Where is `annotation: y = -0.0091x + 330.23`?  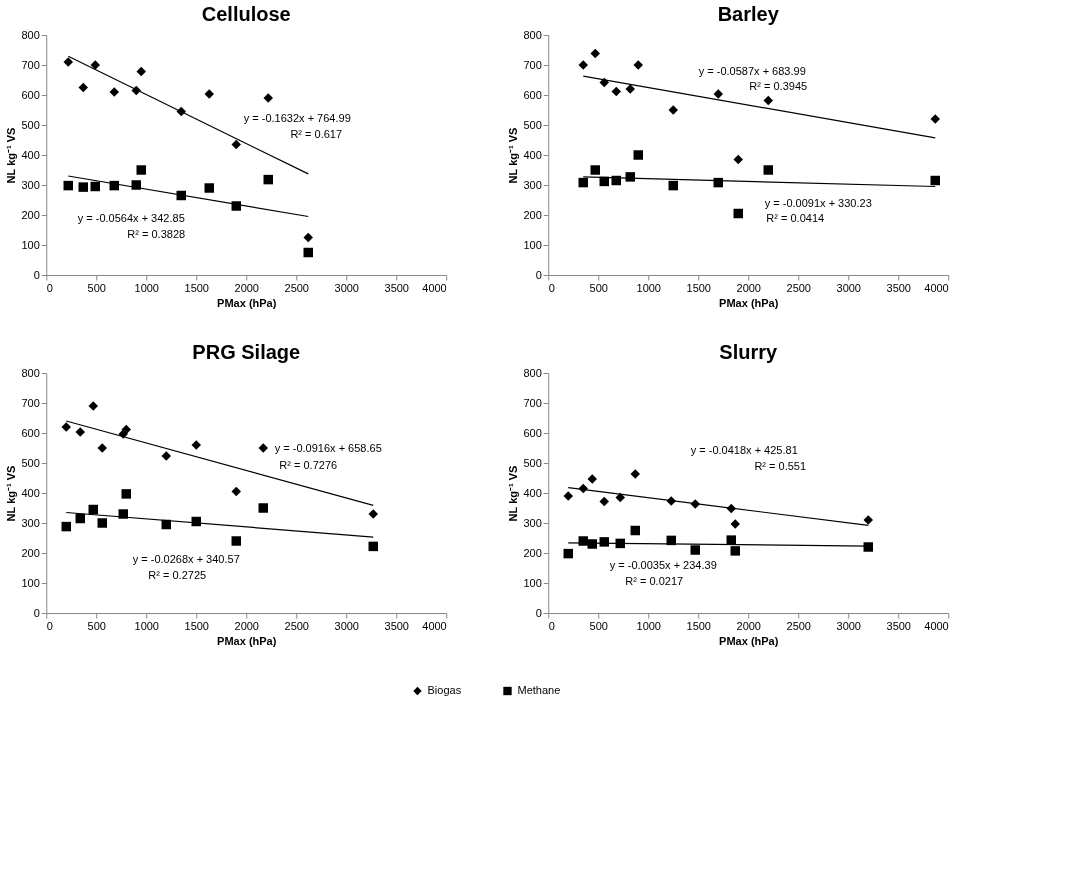 annotation: y = -0.0091x + 330.23 is located at coordinates (818, 203).